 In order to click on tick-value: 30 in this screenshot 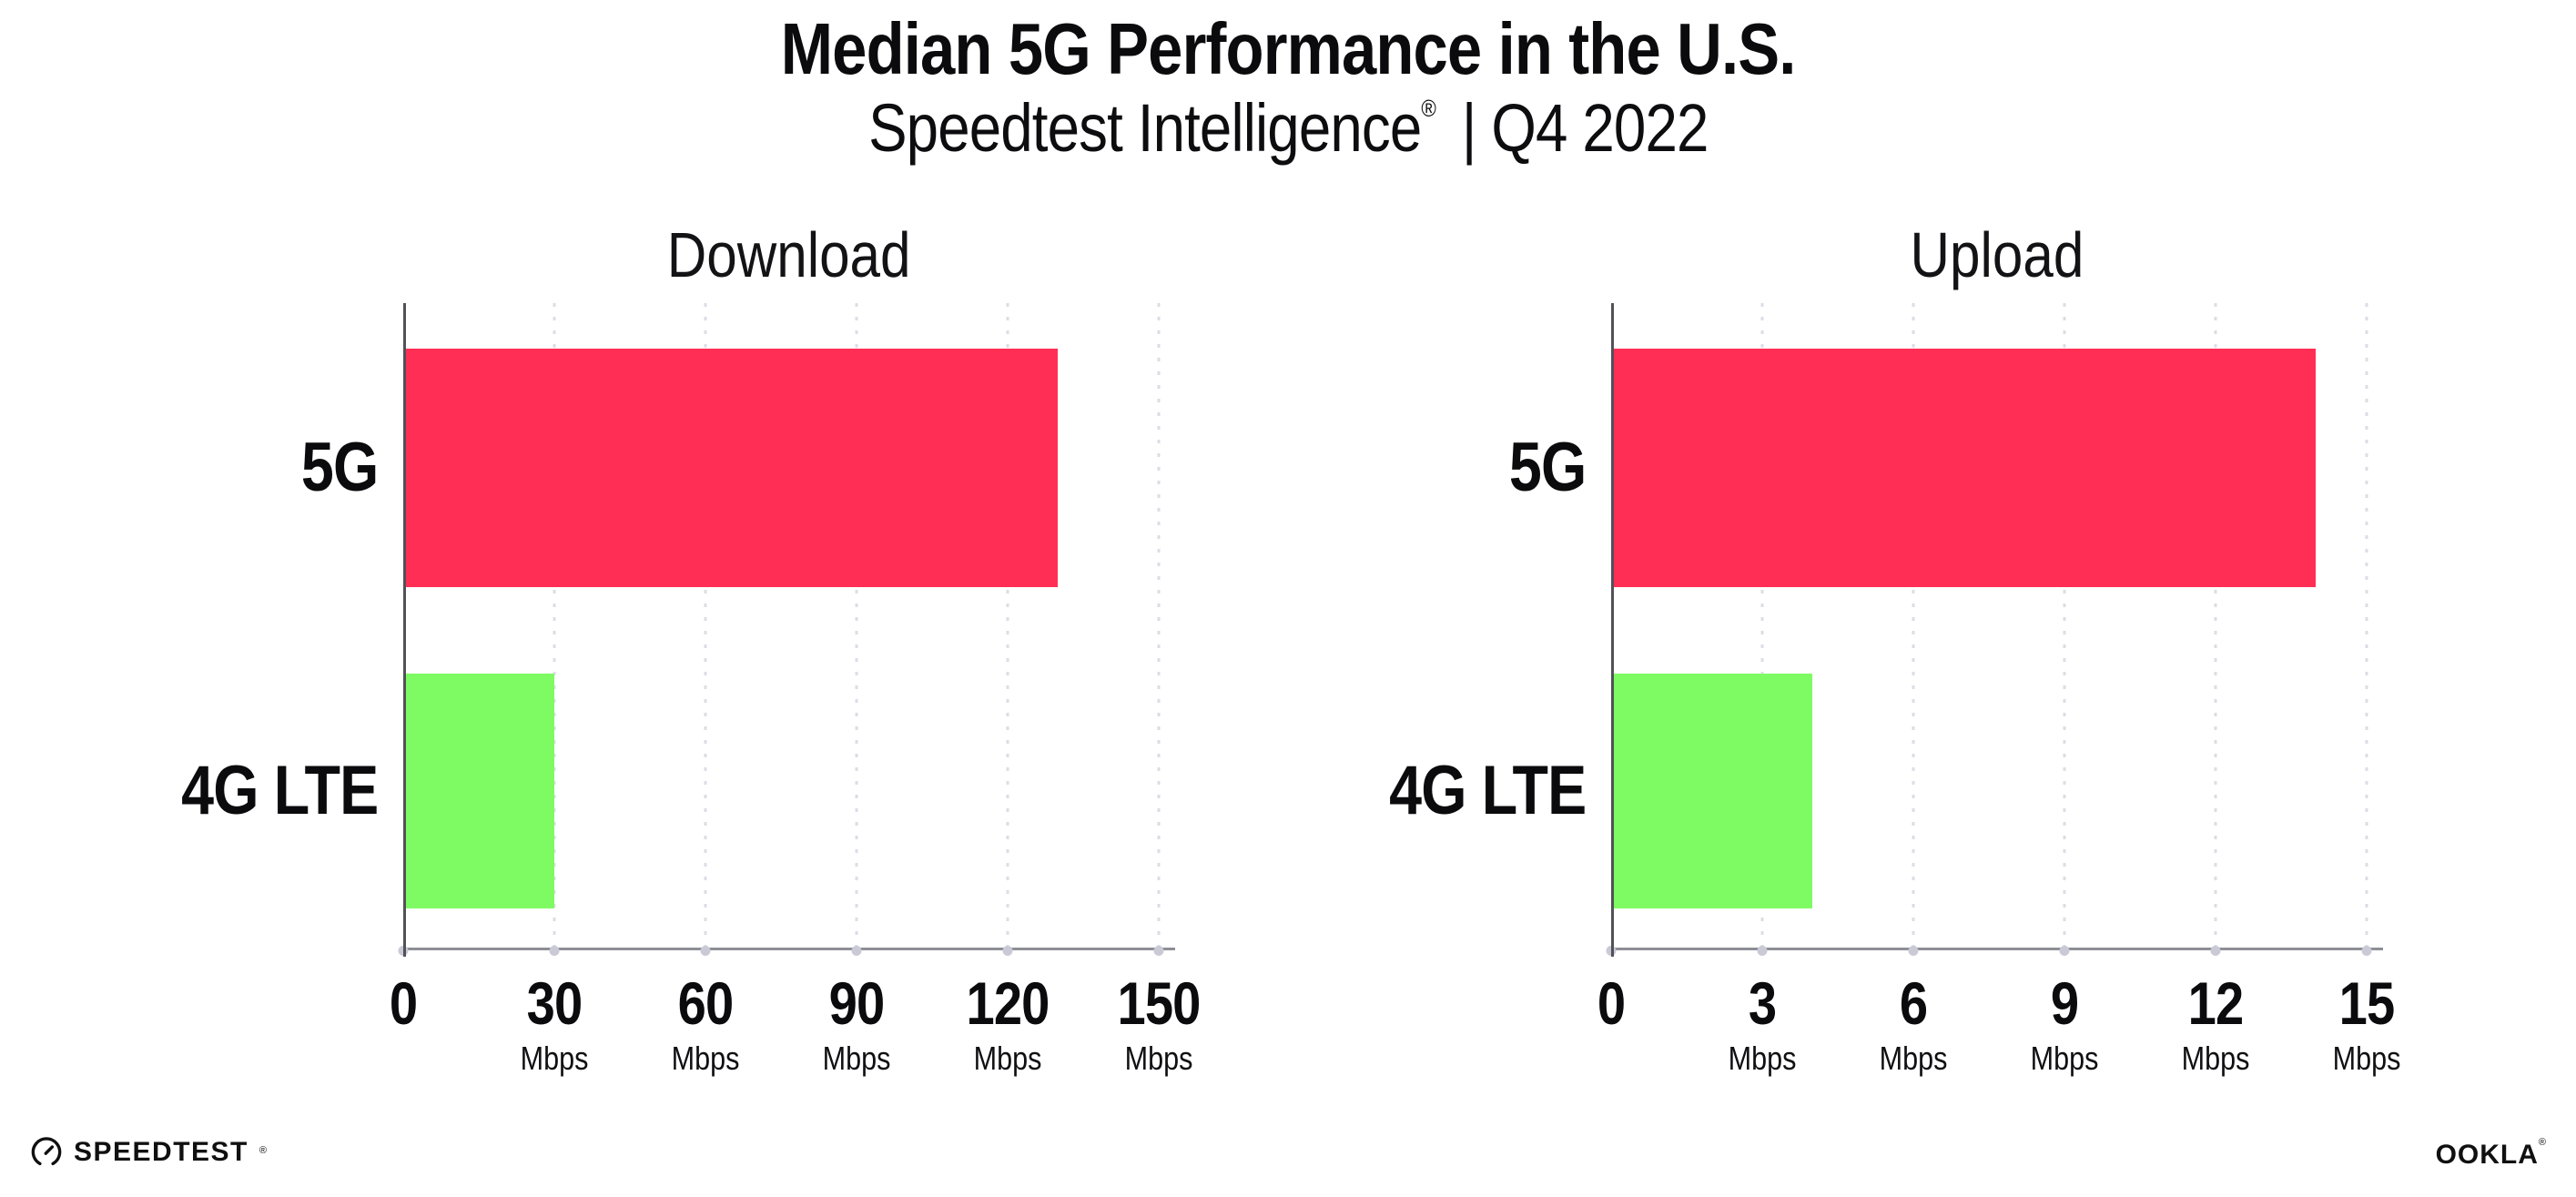, I will do `click(554, 1003)`.